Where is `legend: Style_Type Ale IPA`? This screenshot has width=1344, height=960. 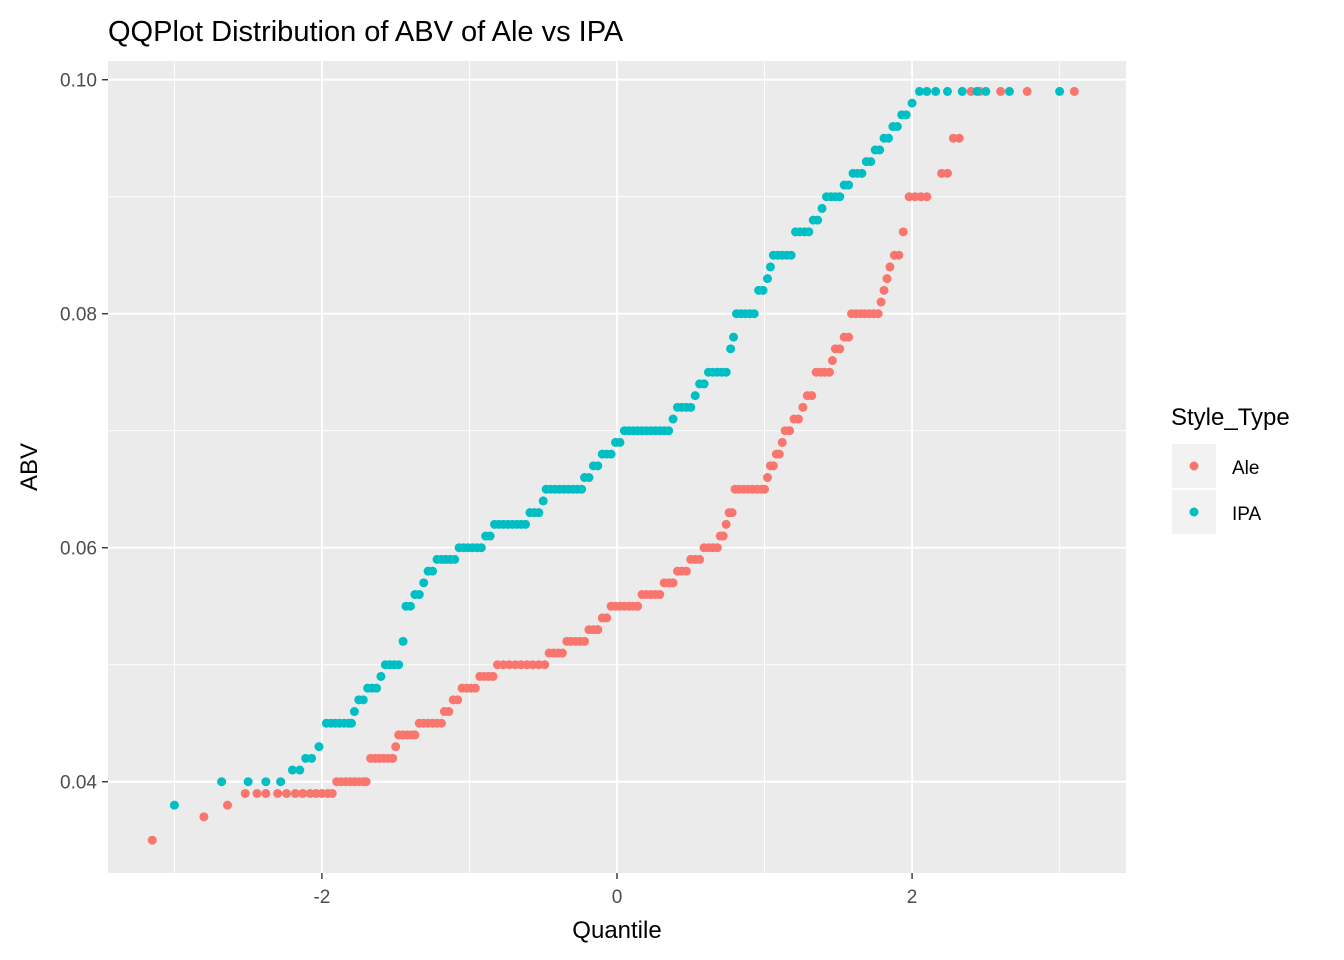 legend: Style_Type Ale IPA is located at coordinates (1230, 469).